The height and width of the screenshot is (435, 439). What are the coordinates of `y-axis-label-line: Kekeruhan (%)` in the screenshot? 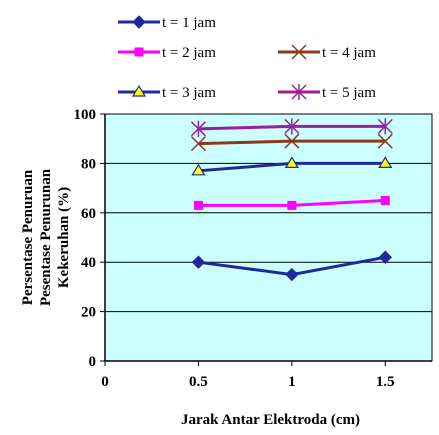 It's located at (64, 237).